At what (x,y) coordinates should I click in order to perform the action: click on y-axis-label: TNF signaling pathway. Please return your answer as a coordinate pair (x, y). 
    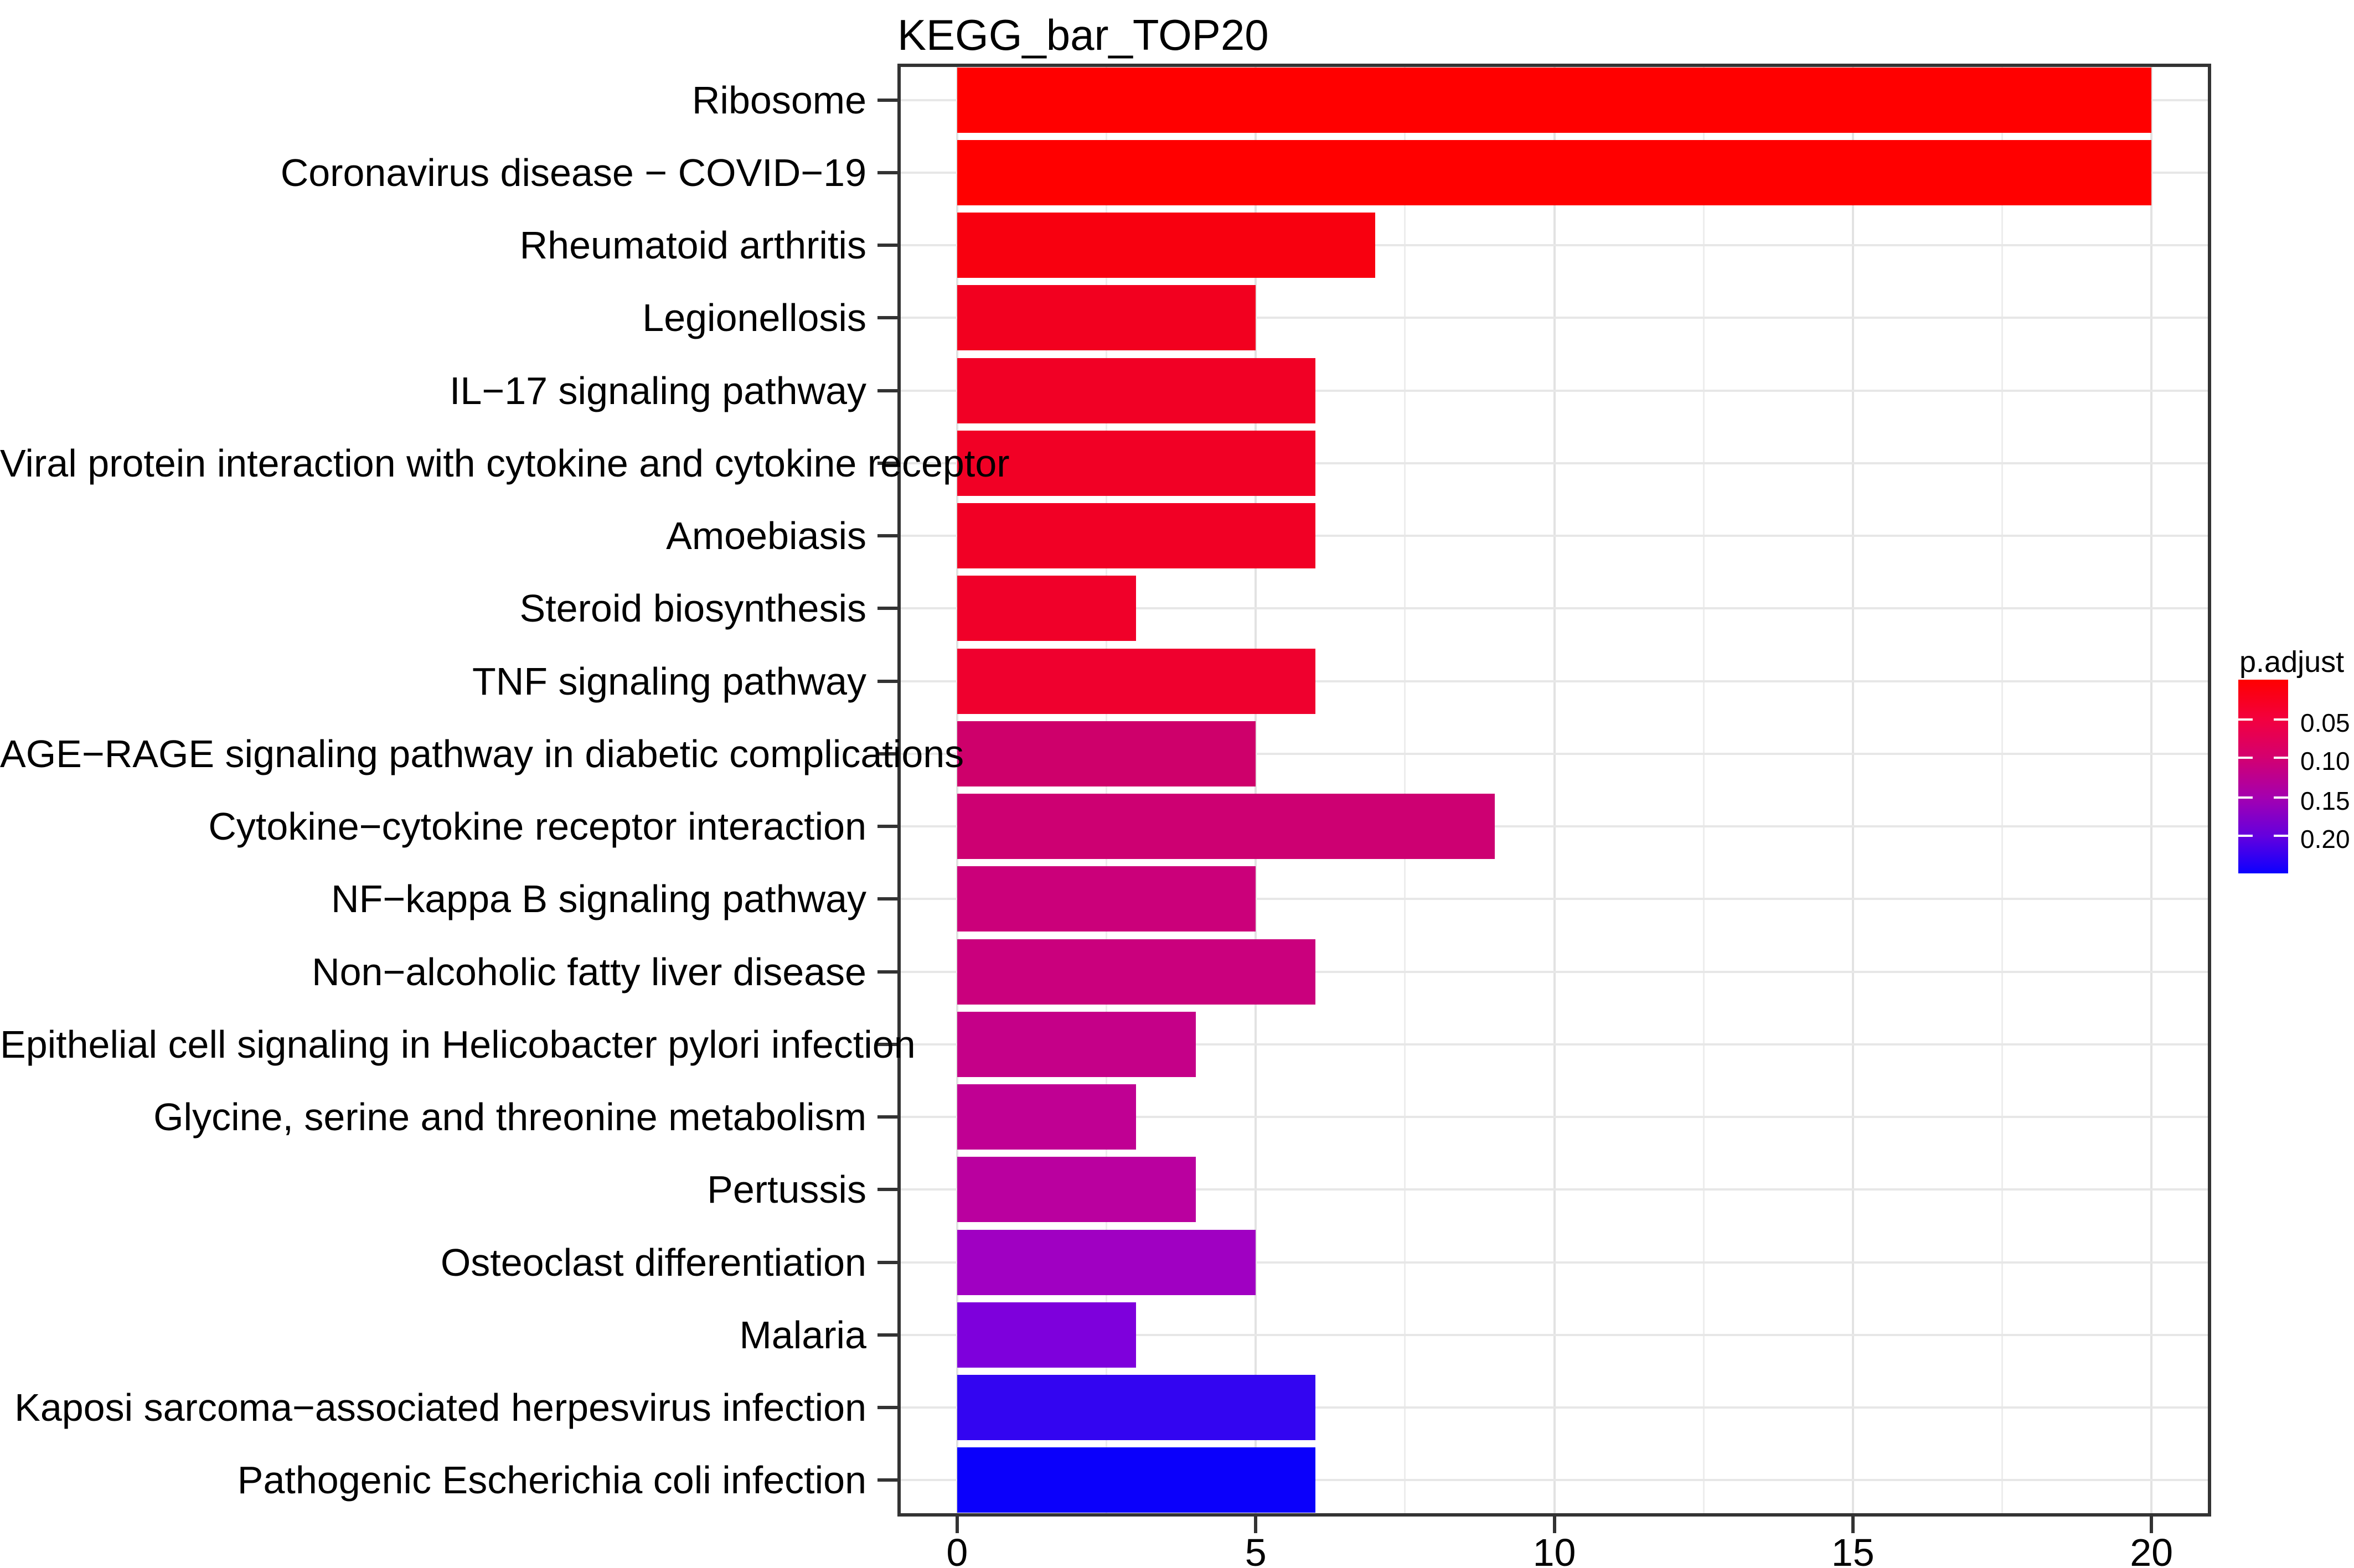
    Looking at the image, I should click on (669, 681).